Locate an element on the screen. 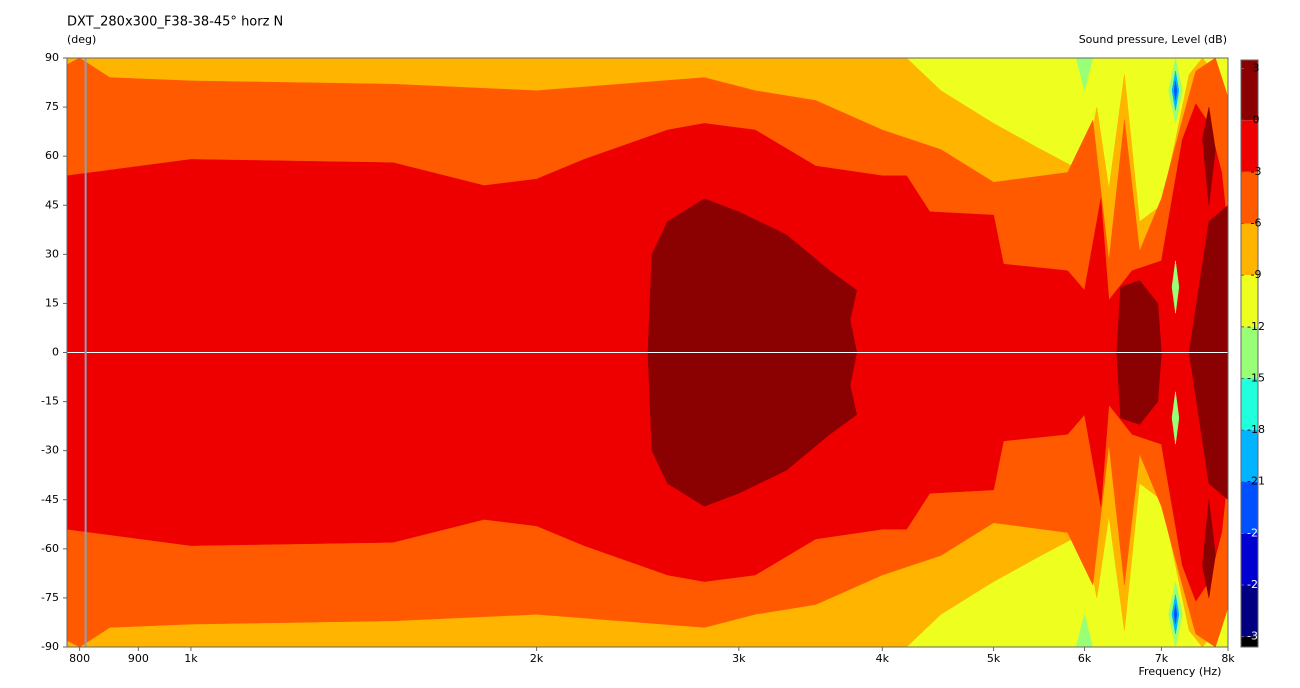 The height and width of the screenshot is (688, 1300). y-tick-label: 90 is located at coordinates (52, 57).